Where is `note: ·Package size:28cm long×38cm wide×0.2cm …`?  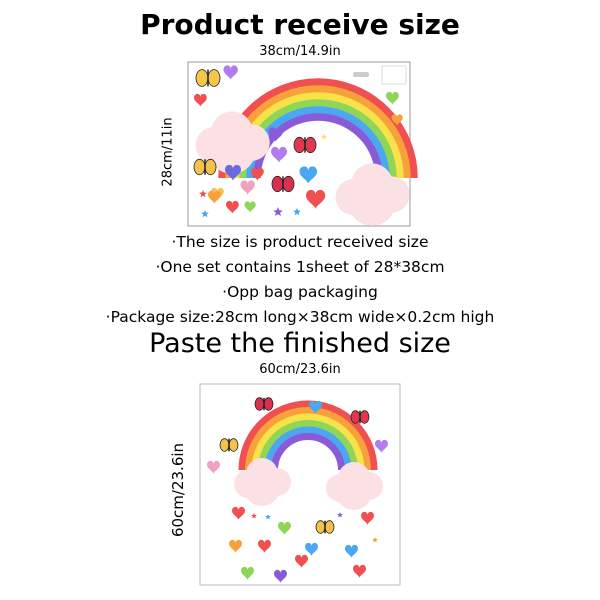
note: ·Package size:28cm long×38cm wide×0.2cm … is located at coordinates (300, 317).